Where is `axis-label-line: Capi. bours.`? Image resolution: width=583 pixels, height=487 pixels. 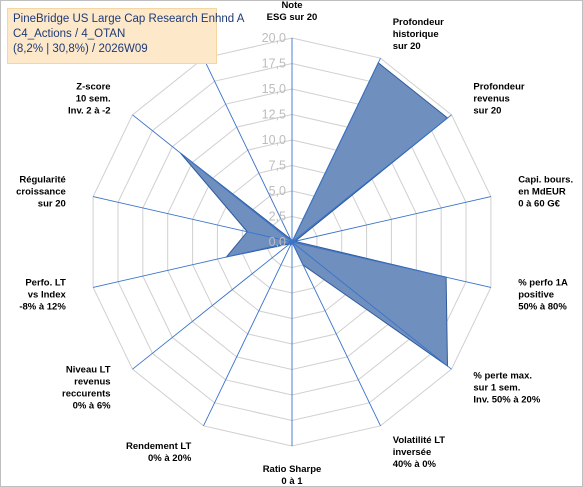 axis-label-line: Capi. bours. is located at coordinates (545, 179).